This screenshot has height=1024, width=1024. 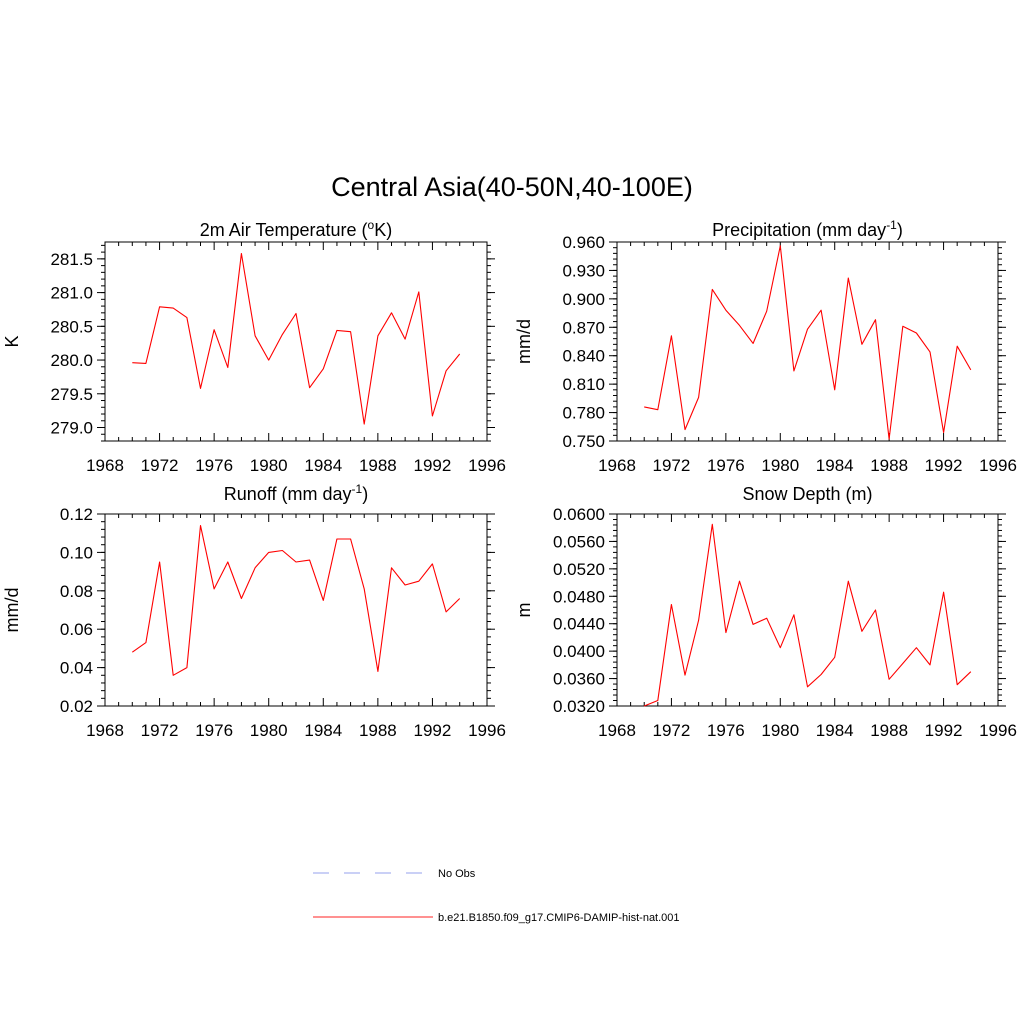 What do you see at coordinates (512, 187) in the screenshot?
I see `figure-title: Central Asia(40-50N,40-100E)` at bounding box center [512, 187].